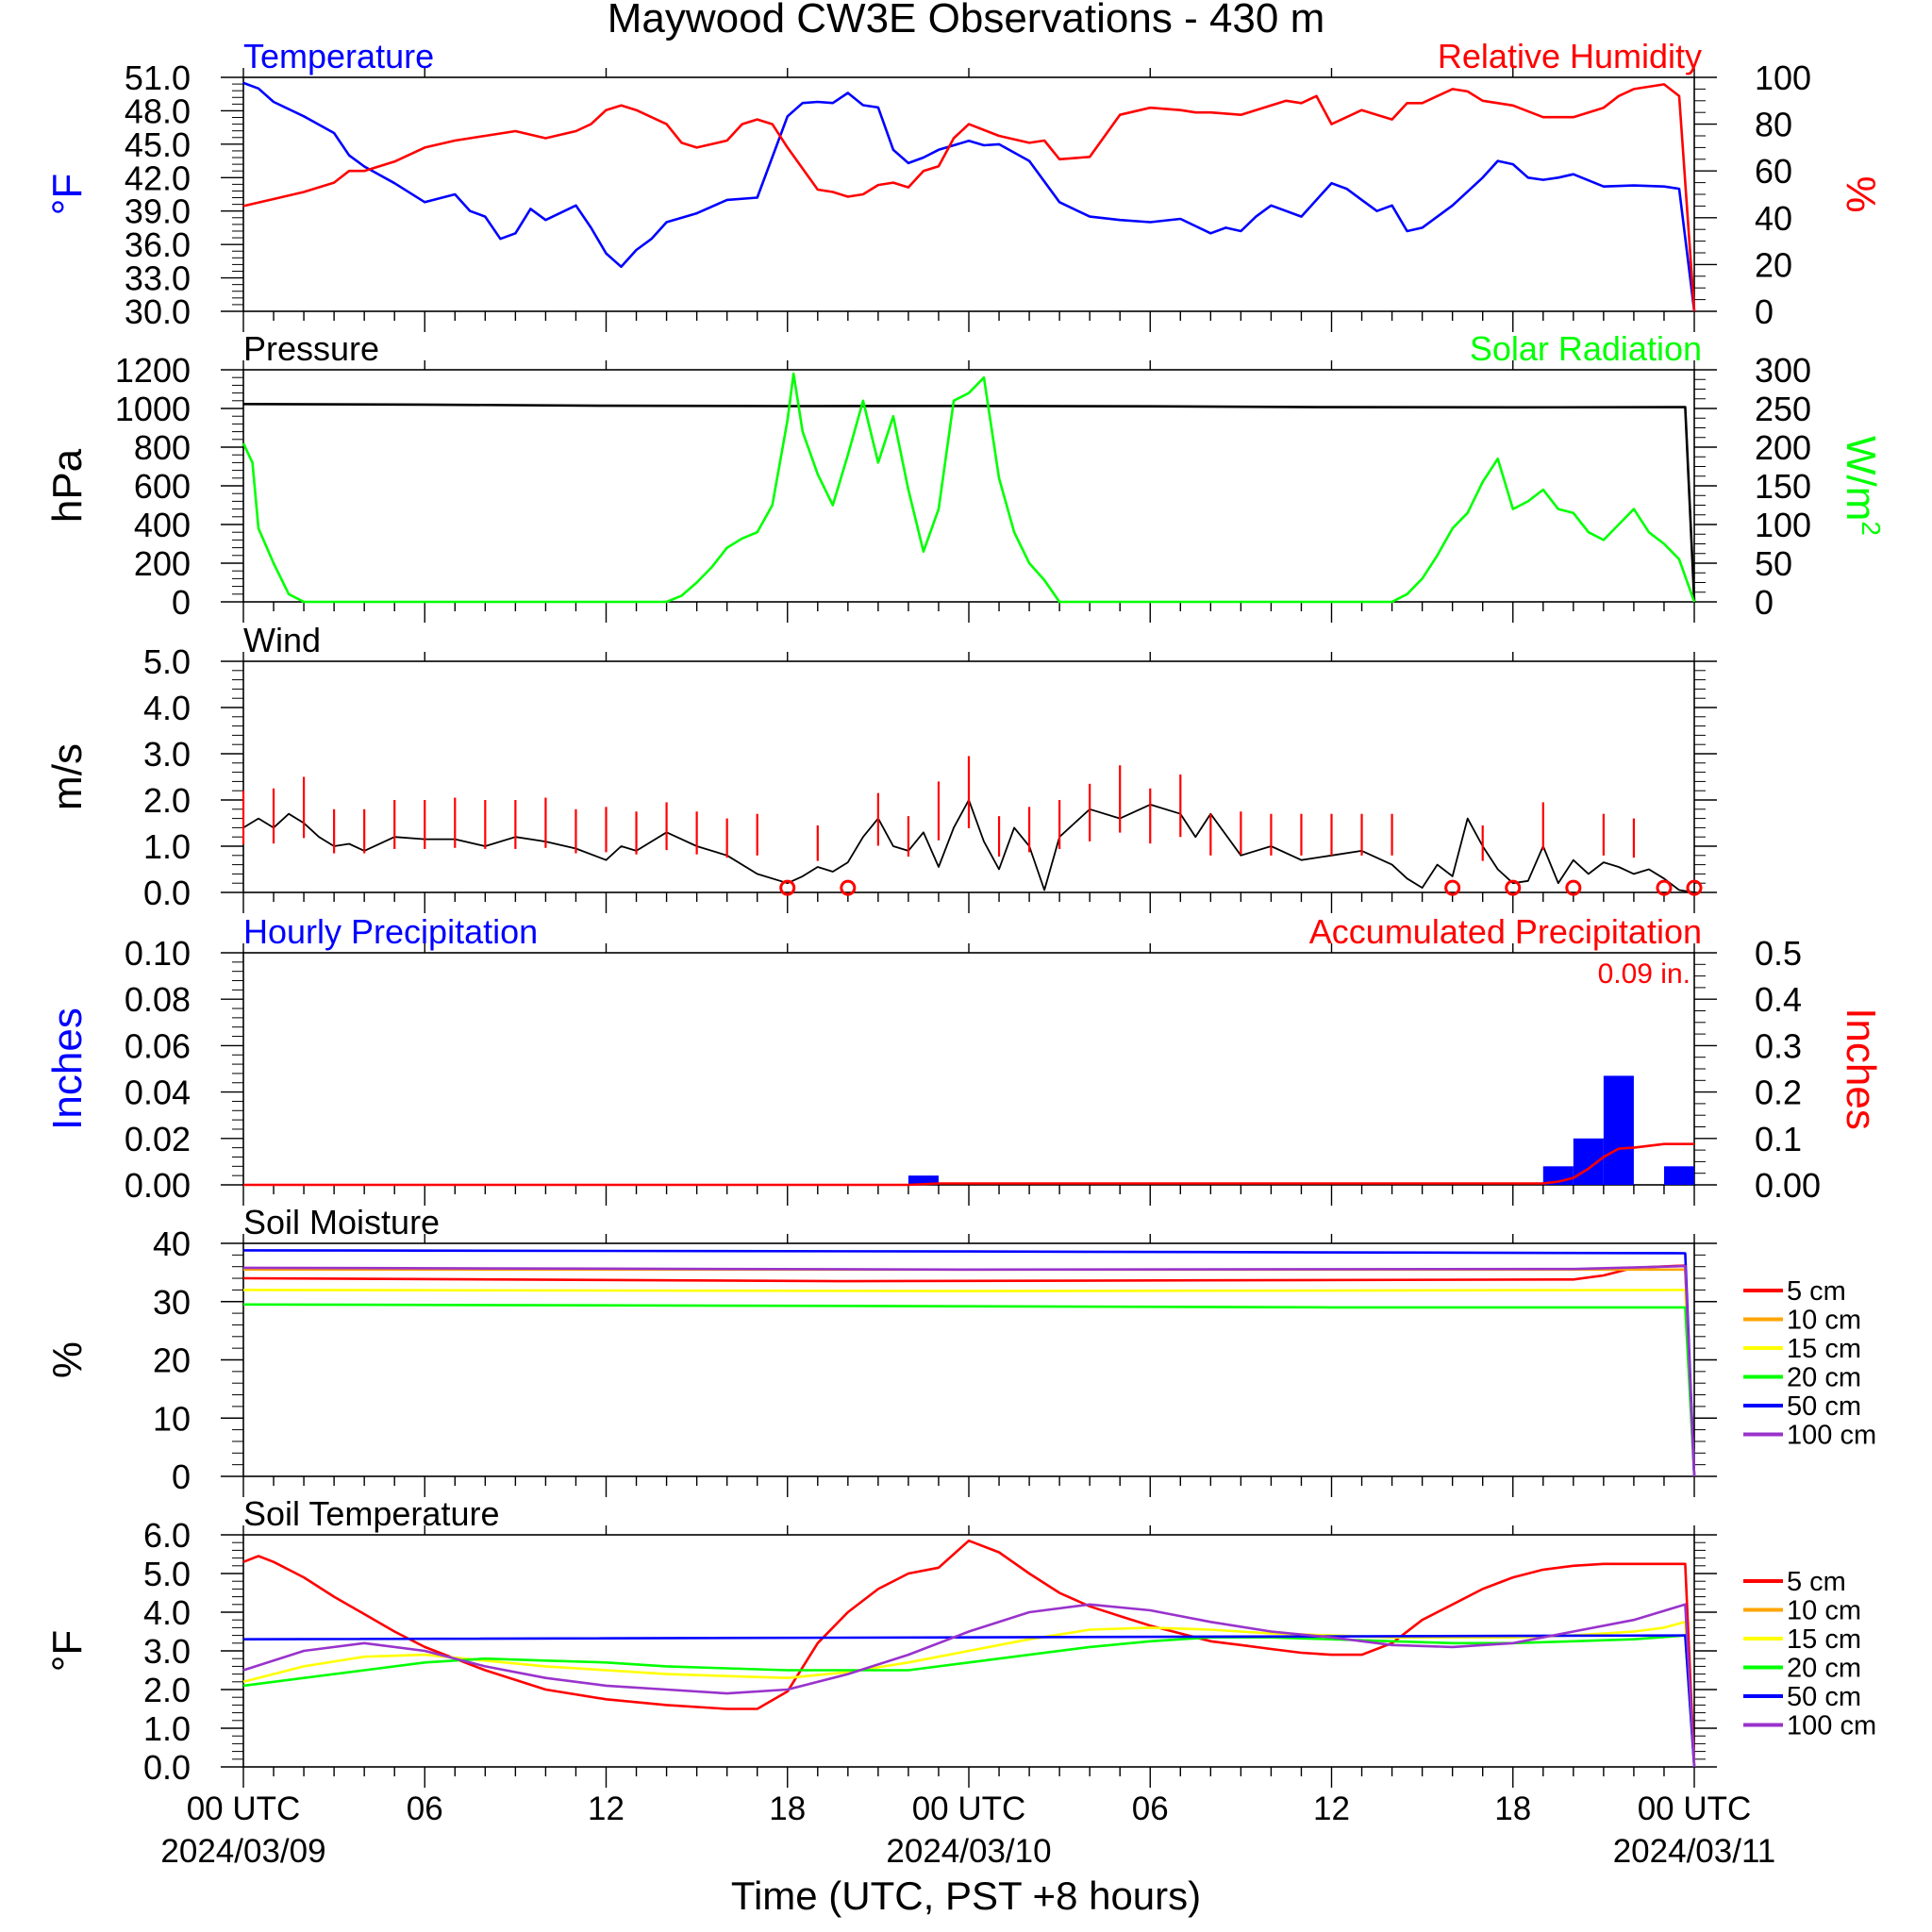 The width and height of the screenshot is (1932, 1932). What do you see at coordinates (67, 777) in the screenshot?
I see `y-axis-label-left: m/s` at bounding box center [67, 777].